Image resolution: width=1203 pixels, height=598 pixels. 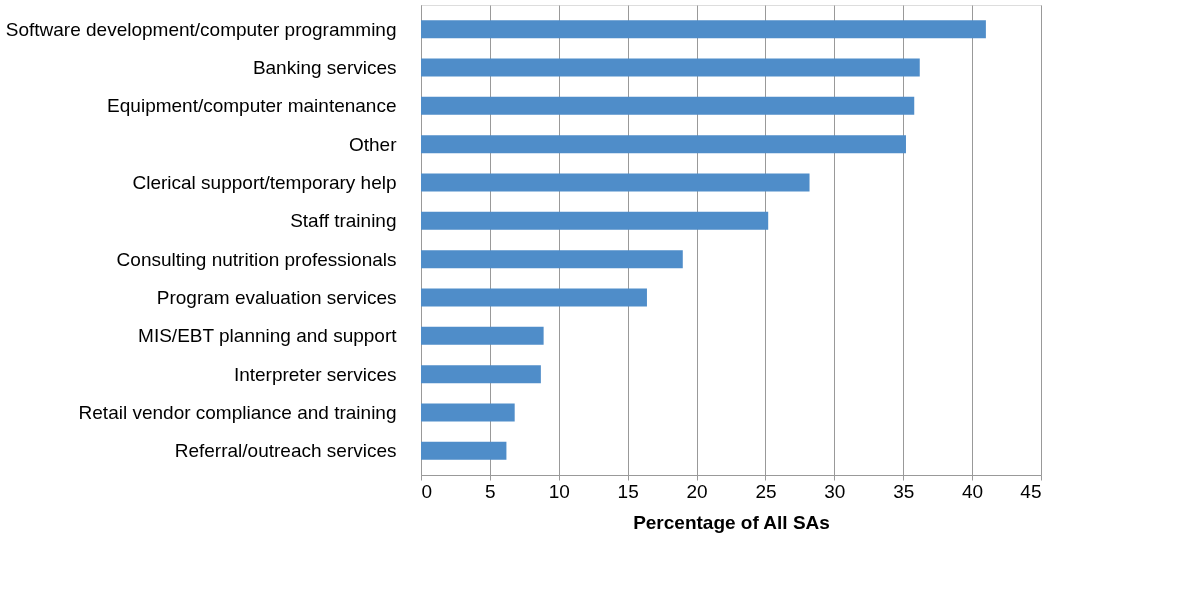 I want to click on y-tick-label: Staff training, so click(x=343, y=221).